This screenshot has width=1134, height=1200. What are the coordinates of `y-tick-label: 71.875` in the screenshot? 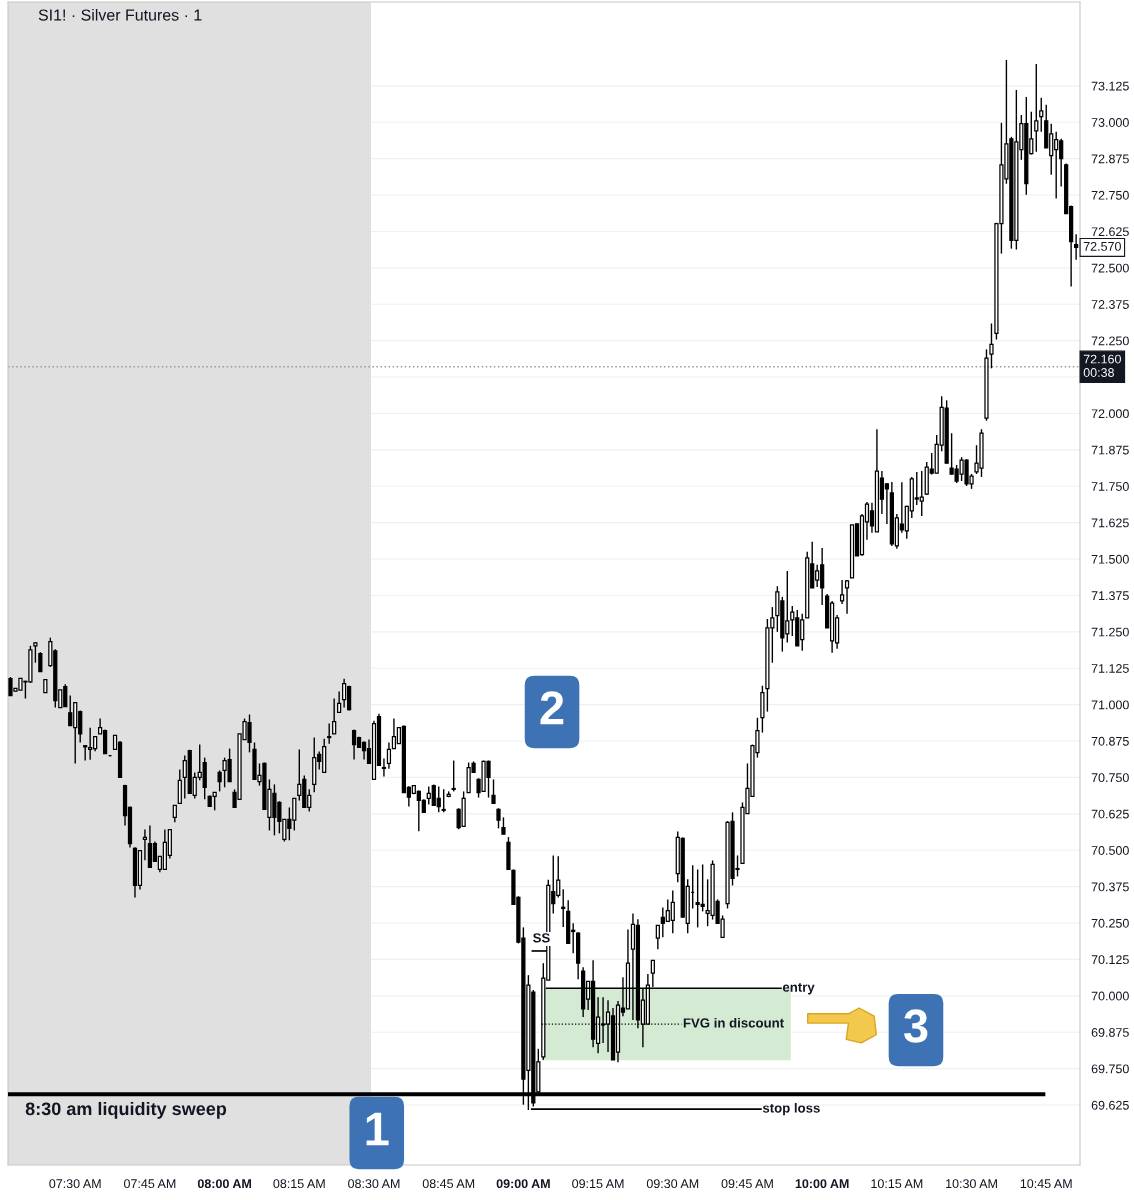 It's located at (1110, 450).